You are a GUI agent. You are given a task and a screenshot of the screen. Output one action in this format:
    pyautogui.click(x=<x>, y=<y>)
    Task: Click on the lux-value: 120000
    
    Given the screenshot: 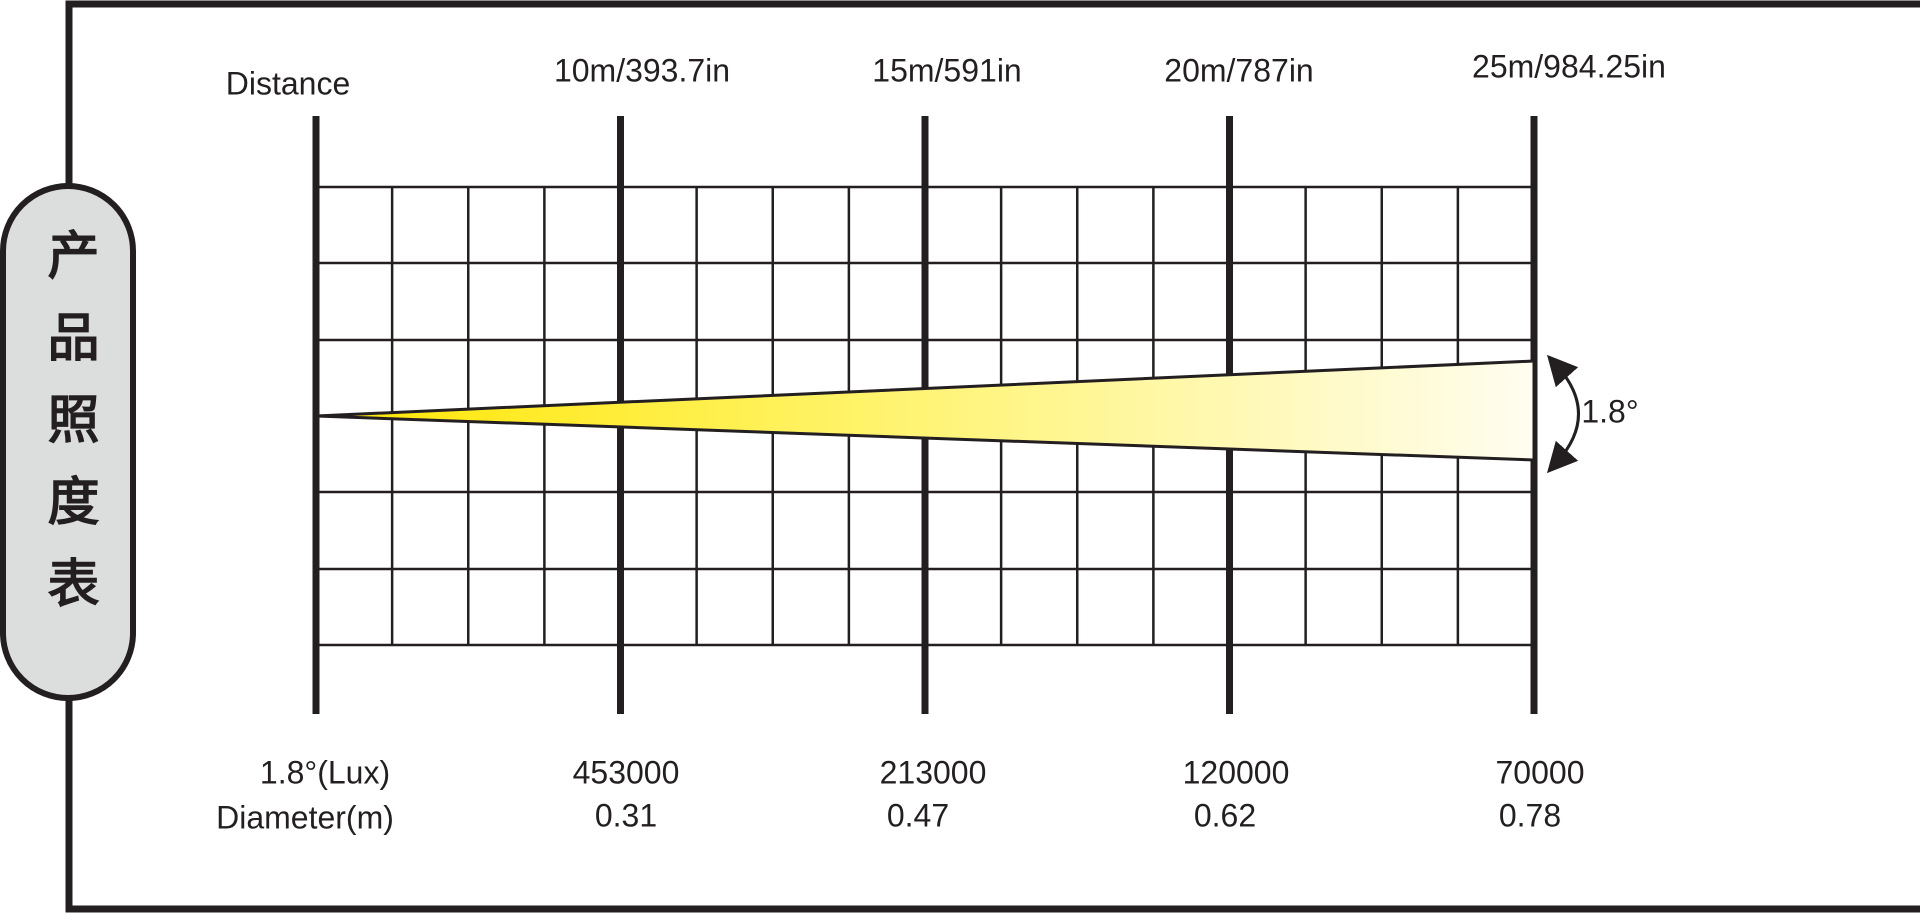 What is the action you would take?
    pyautogui.click(x=1236, y=772)
    